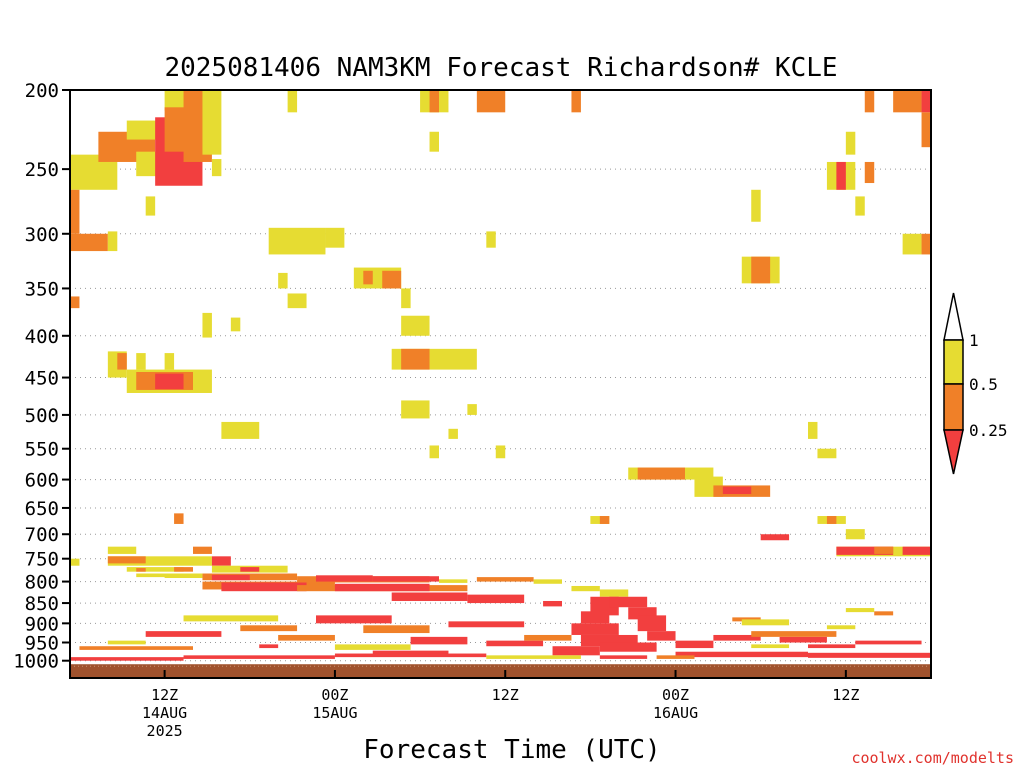 Image resolution: width=1024 pixels, height=768 pixels. I want to click on y-tick-label: 500, so click(42, 416).